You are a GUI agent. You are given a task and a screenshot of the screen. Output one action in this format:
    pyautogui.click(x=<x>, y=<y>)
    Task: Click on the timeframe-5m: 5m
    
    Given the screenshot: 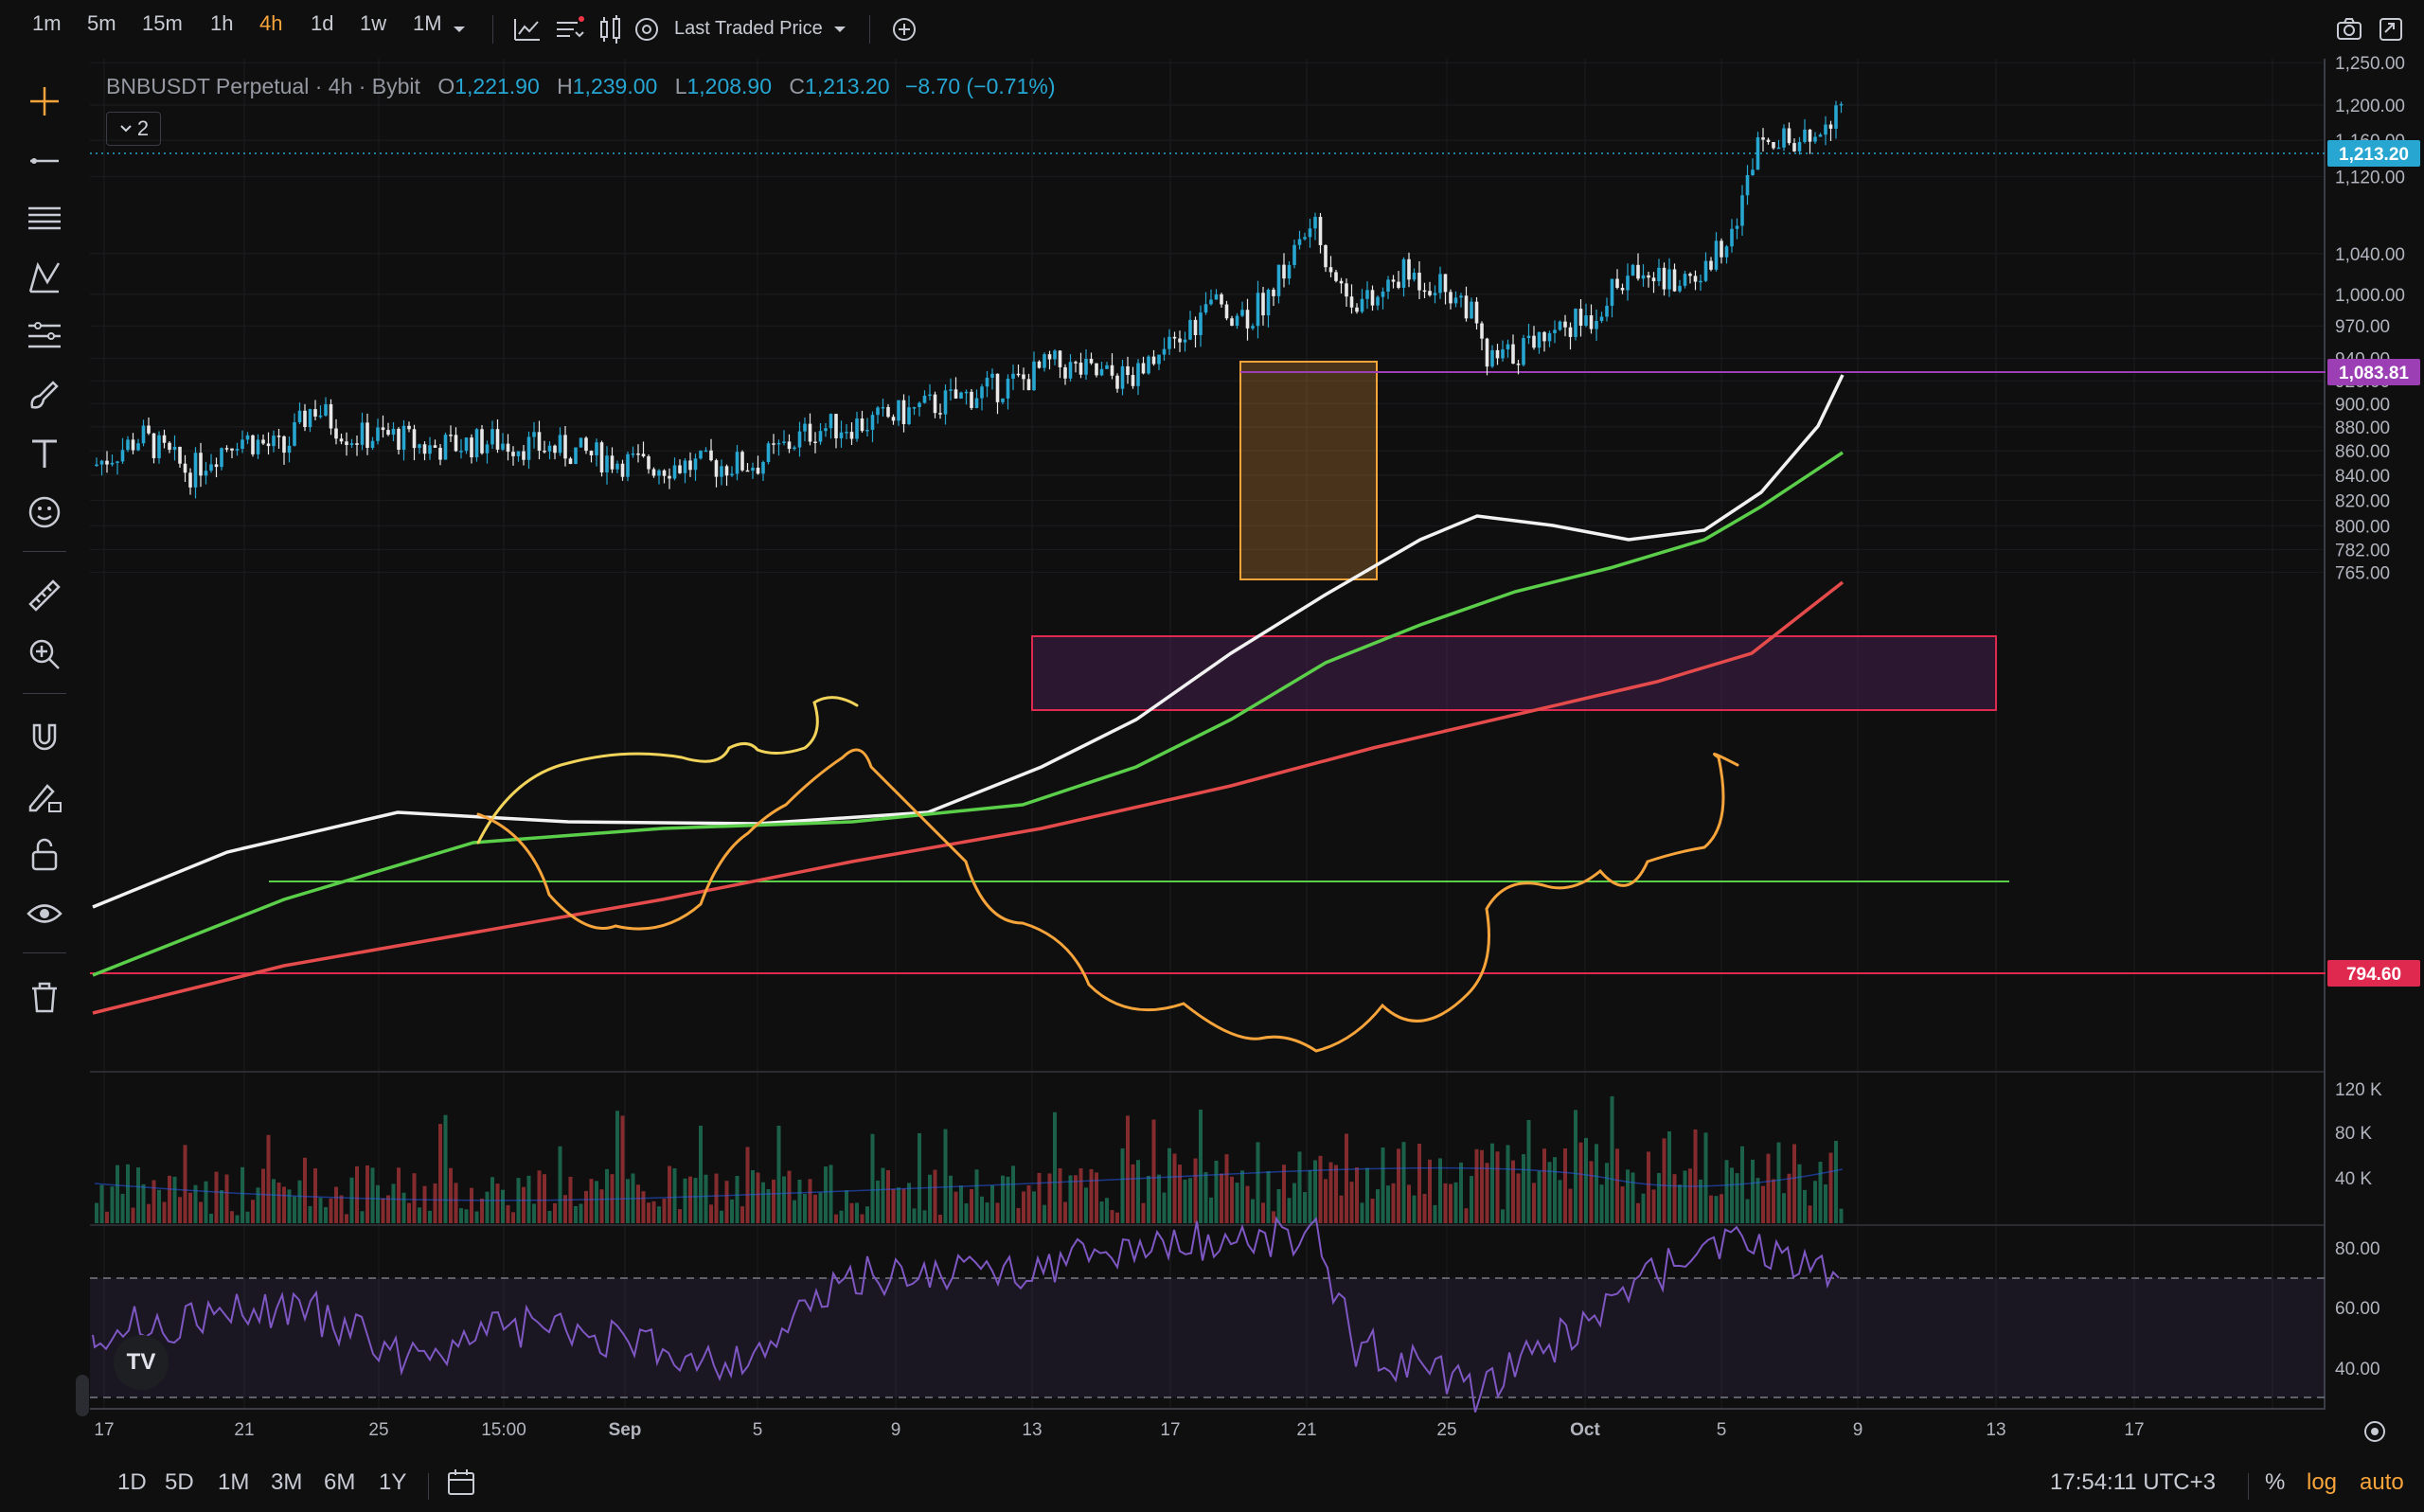 What is the action you would take?
    pyautogui.click(x=101, y=23)
    